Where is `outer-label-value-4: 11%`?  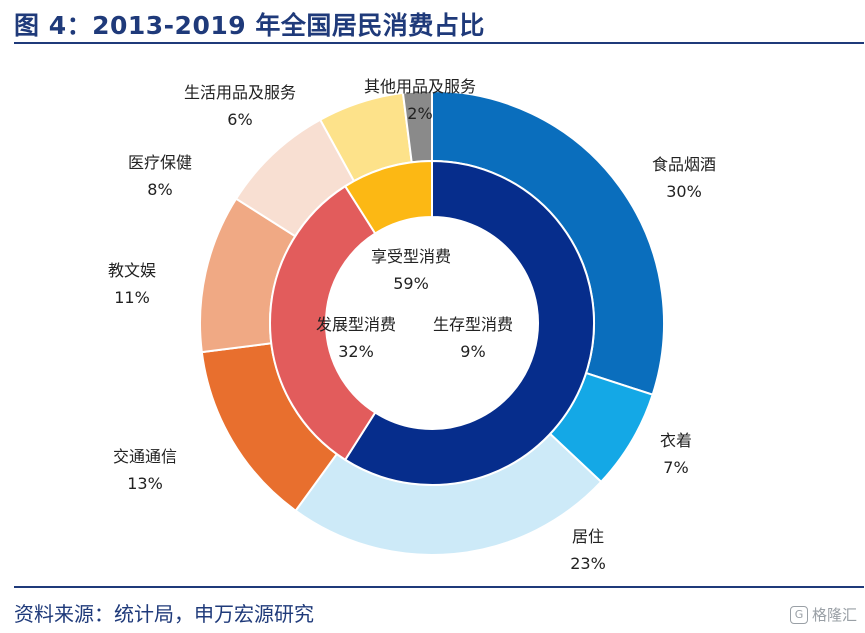
outer-label-value-4: 11% is located at coordinates (132, 297).